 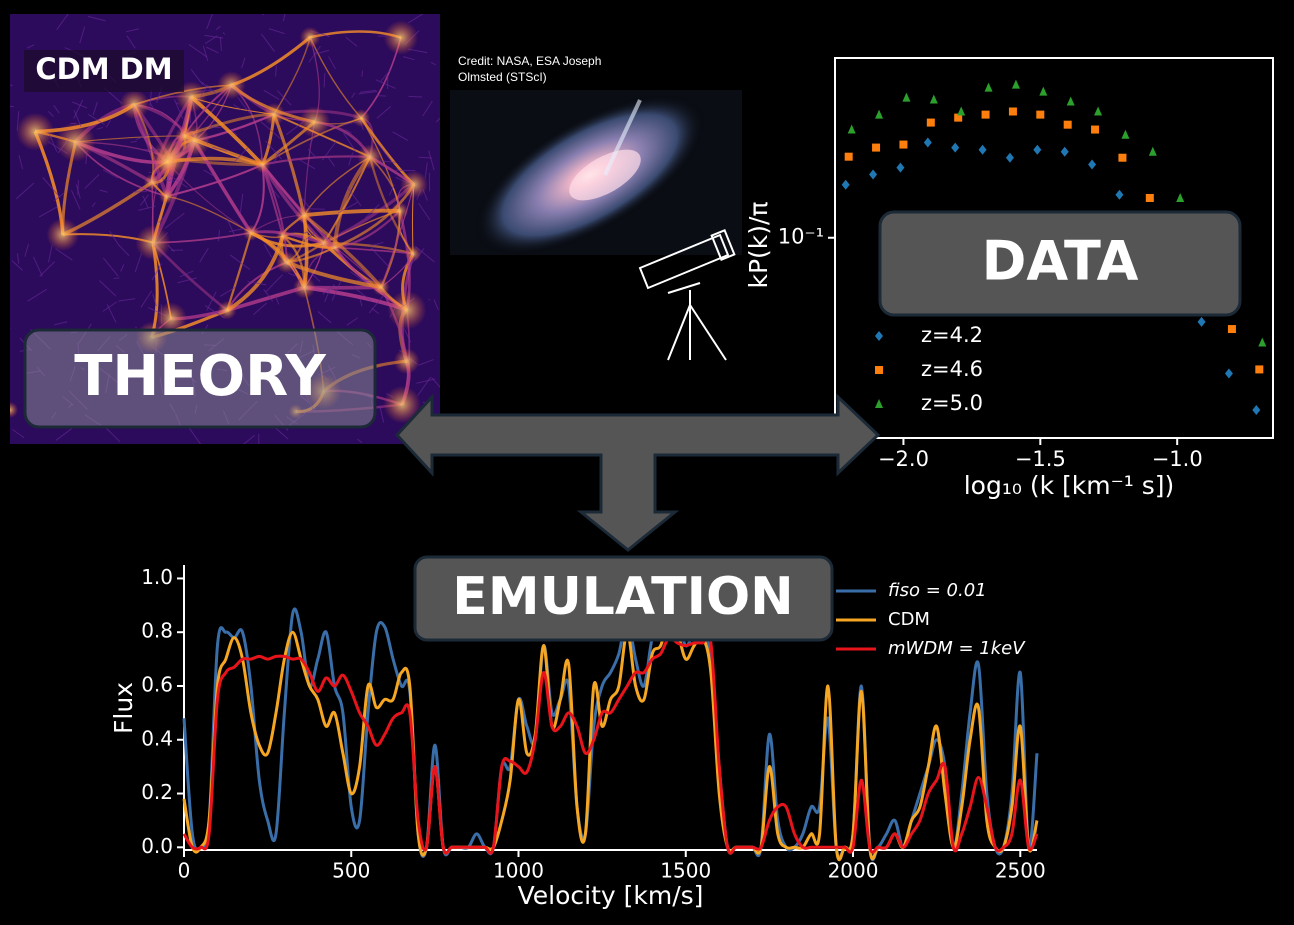 What do you see at coordinates (1069, 485) in the screenshot?
I see `x-axis-label: log₁₀ (k [km⁻¹ s])` at bounding box center [1069, 485].